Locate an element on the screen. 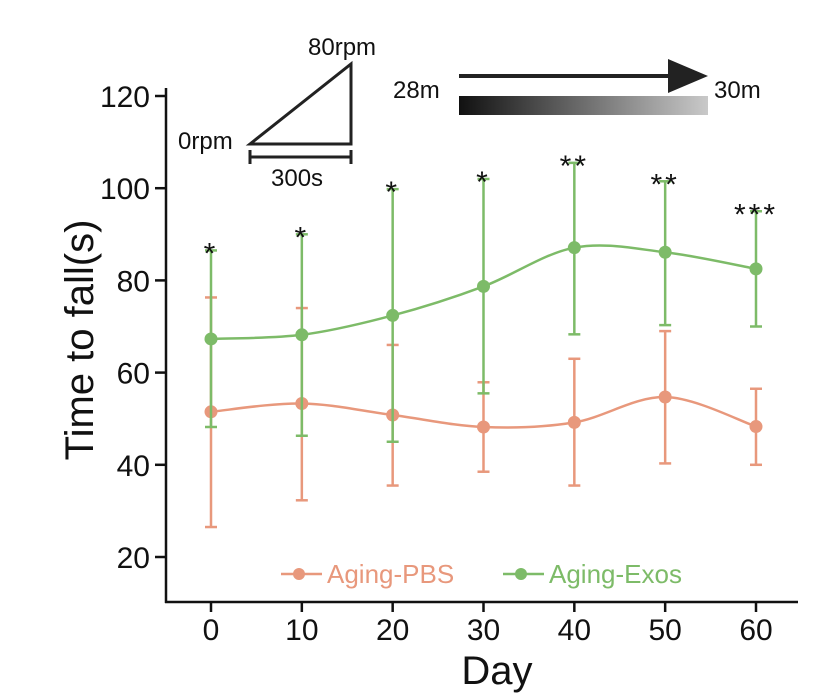 The image size is (819, 696). speed-start-label: 0rpm is located at coordinates (205, 141).